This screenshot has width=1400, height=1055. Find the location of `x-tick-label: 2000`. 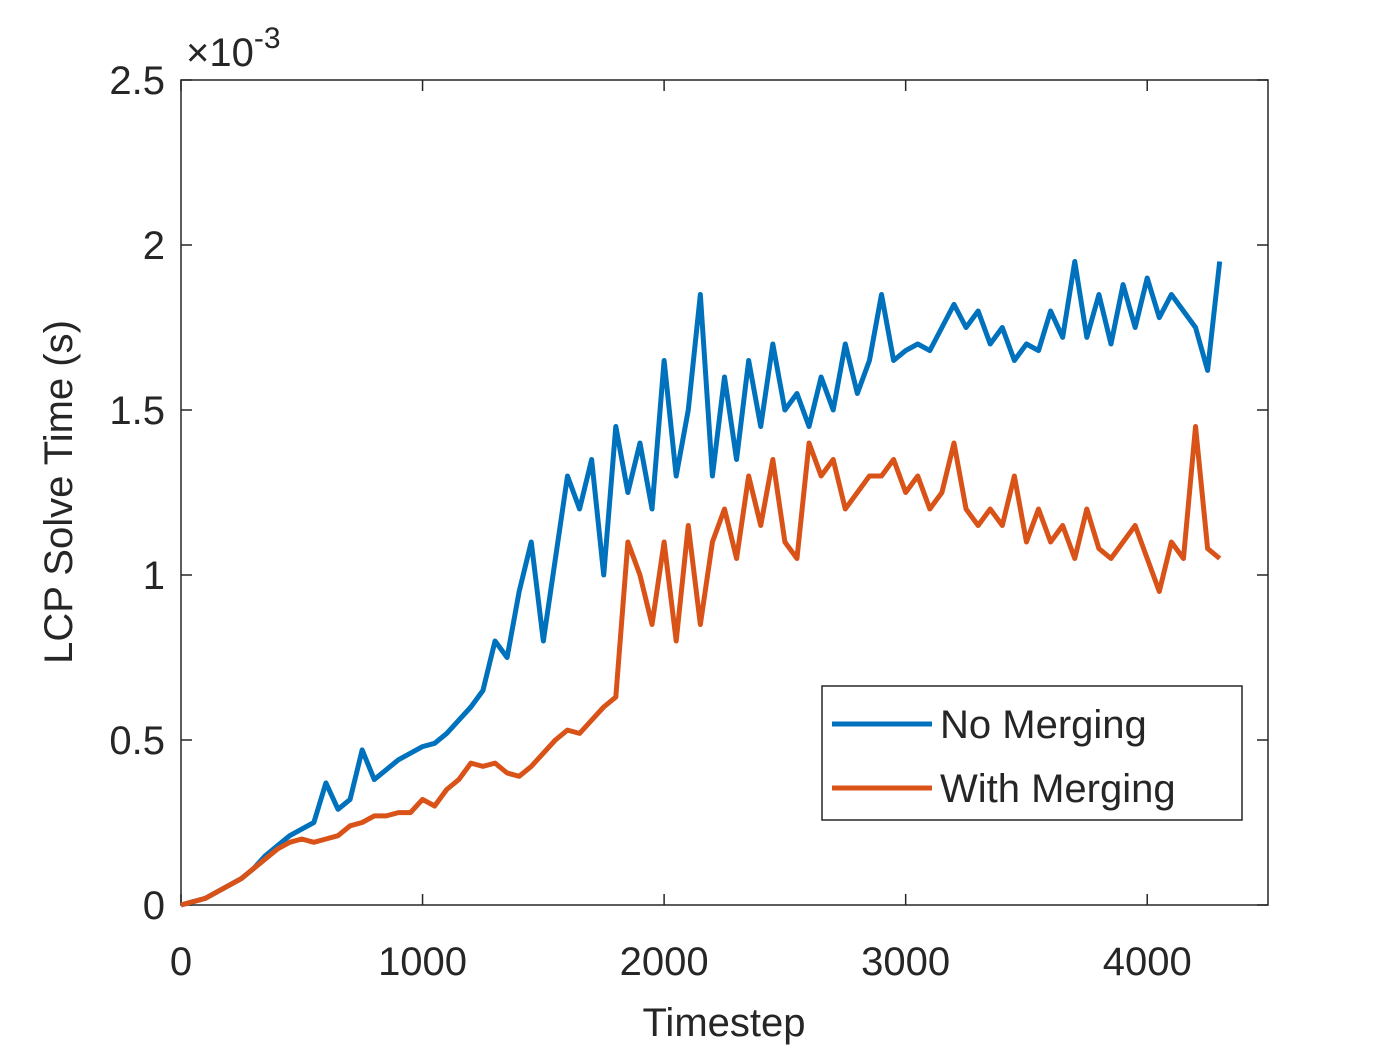

x-tick-label: 2000 is located at coordinates (664, 962).